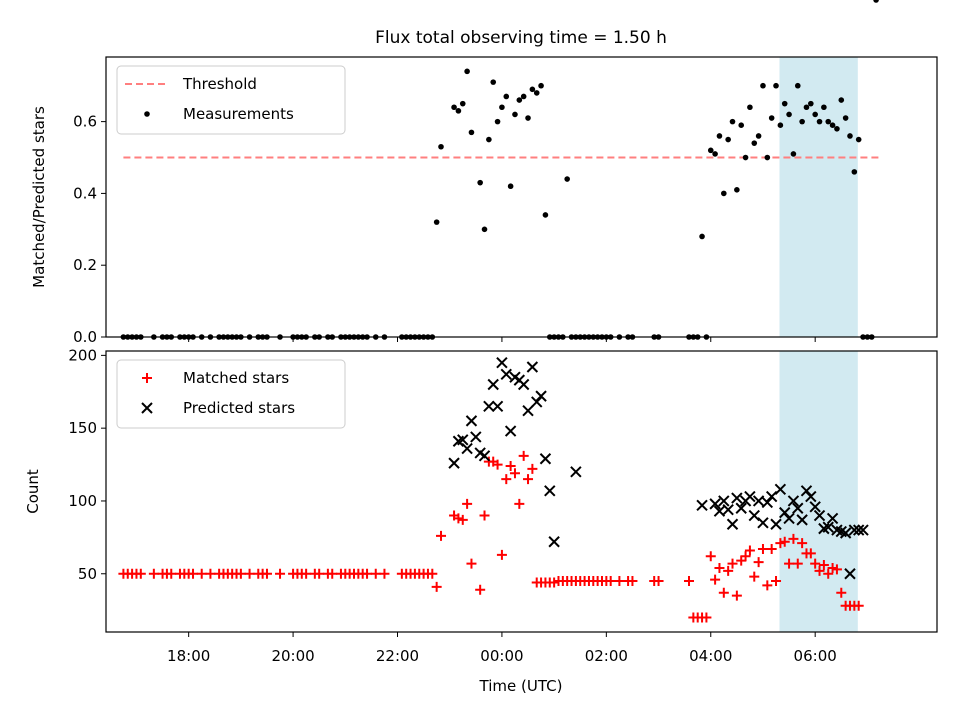  I want to click on legend-label: Measurements, so click(238, 114).